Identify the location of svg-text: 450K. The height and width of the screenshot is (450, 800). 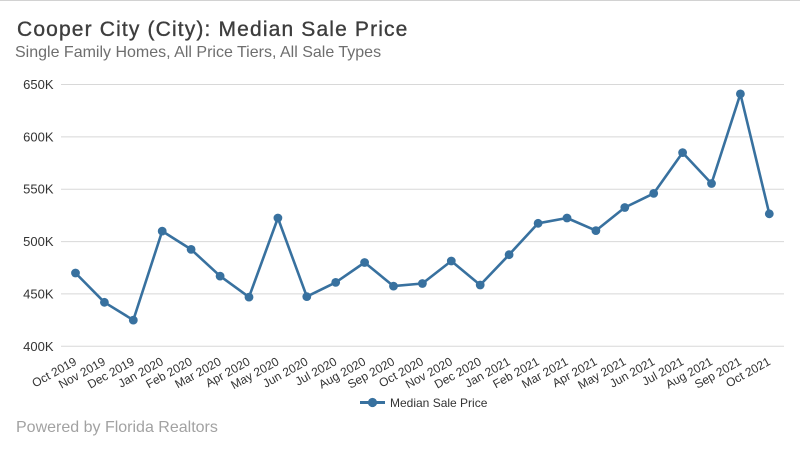
(38, 293).